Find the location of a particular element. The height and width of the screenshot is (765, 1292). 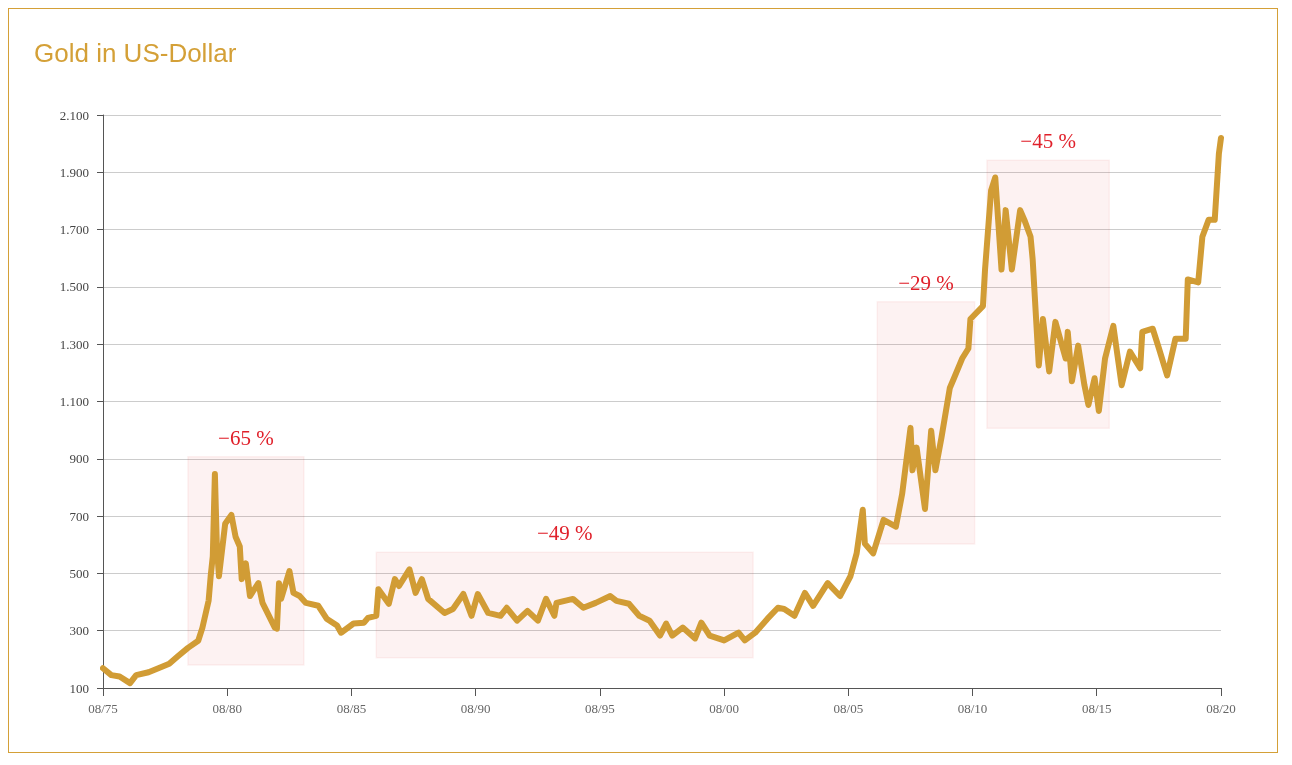

x-tick-label: 08/10 is located at coordinates (972, 708).